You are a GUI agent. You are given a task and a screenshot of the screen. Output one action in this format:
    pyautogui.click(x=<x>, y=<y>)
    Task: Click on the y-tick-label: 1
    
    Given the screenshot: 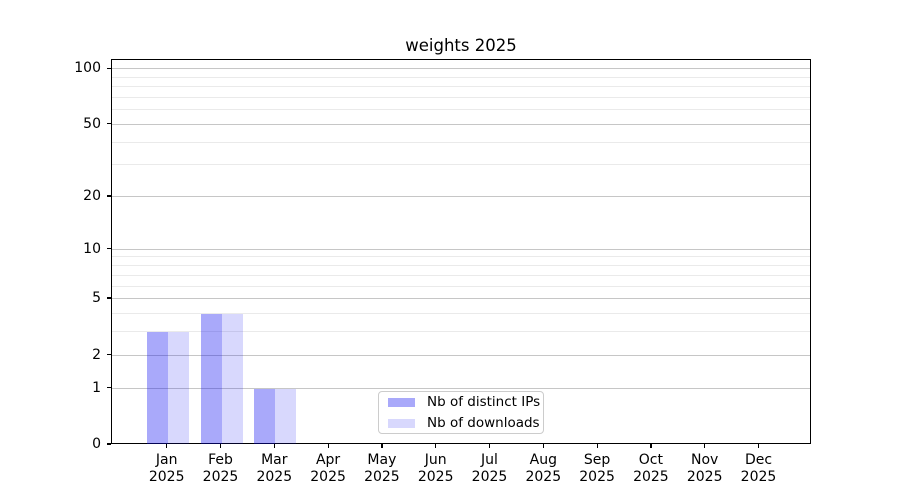 What is the action you would take?
    pyautogui.click(x=96, y=387)
    